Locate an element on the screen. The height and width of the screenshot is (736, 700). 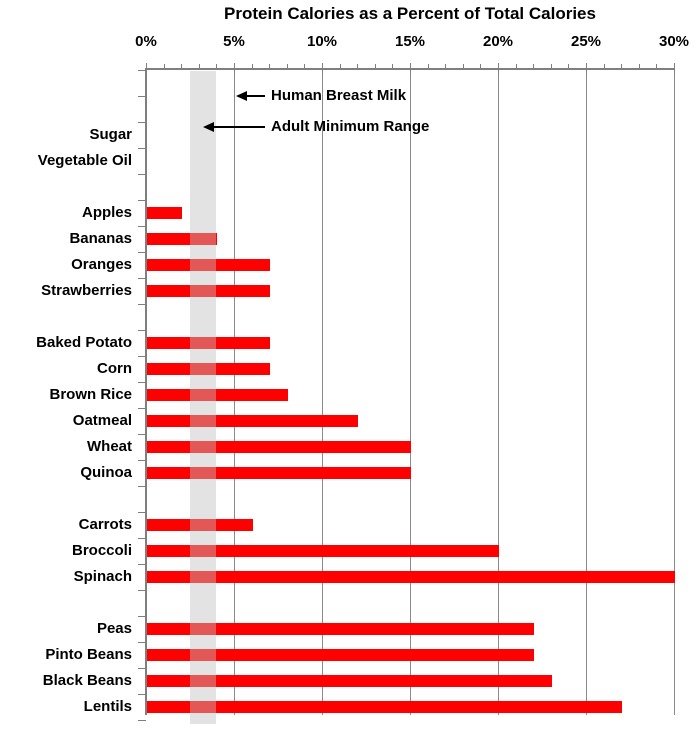
category-label-broccoli: Broccoli is located at coordinates (101, 550).